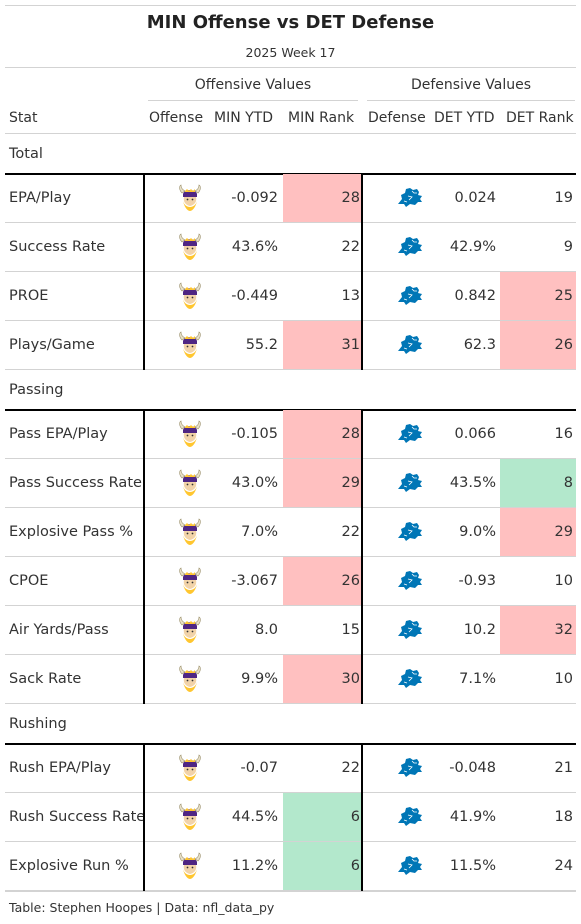 This screenshot has height=924, width=581. What do you see at coordinates (58, 434) in the screenshot?
I see `stat-name: Pass EPA/Play` at bounding box center [58, 434].